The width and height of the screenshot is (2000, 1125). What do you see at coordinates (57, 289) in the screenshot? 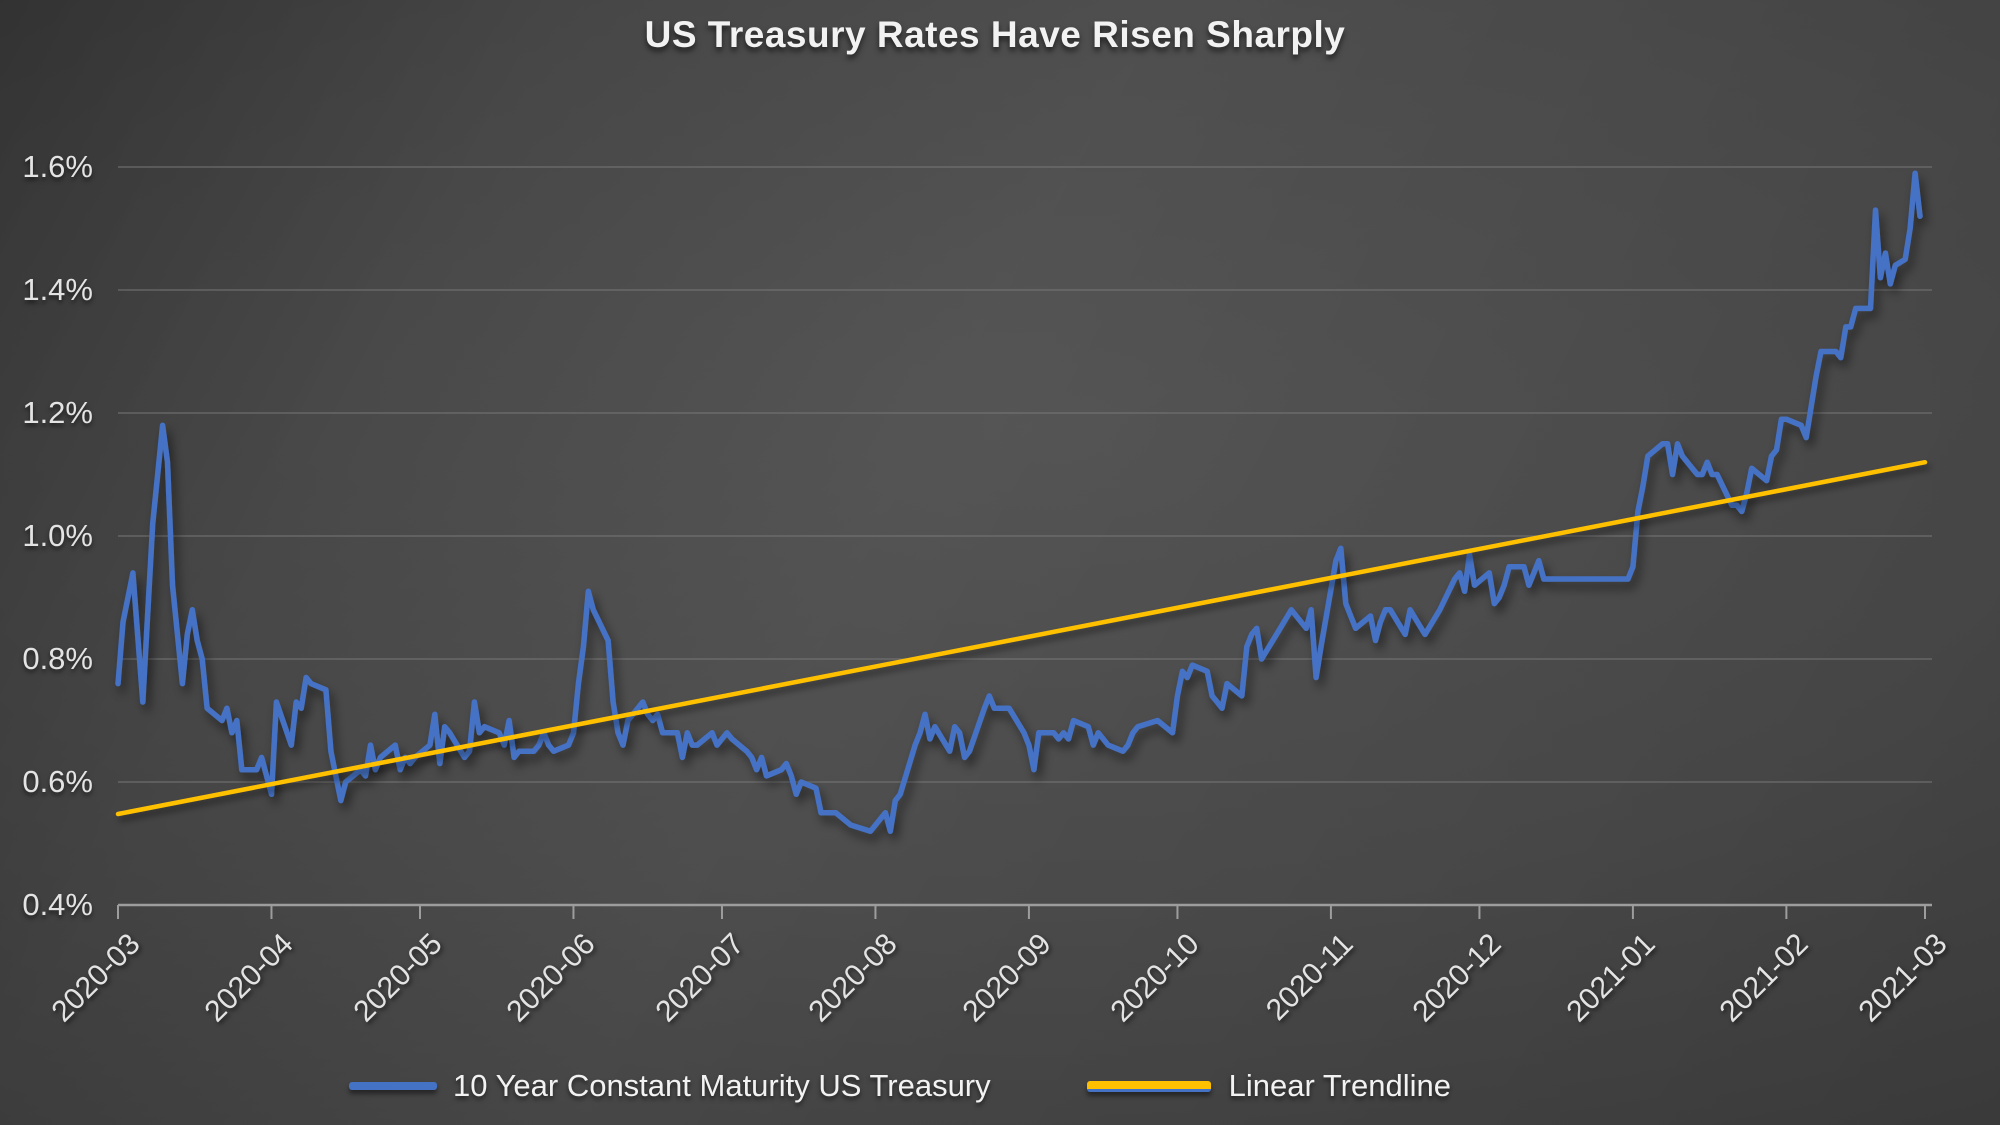
I see `y-axis-label-1.4%: 1.4%` at bounding box center [57, 289].